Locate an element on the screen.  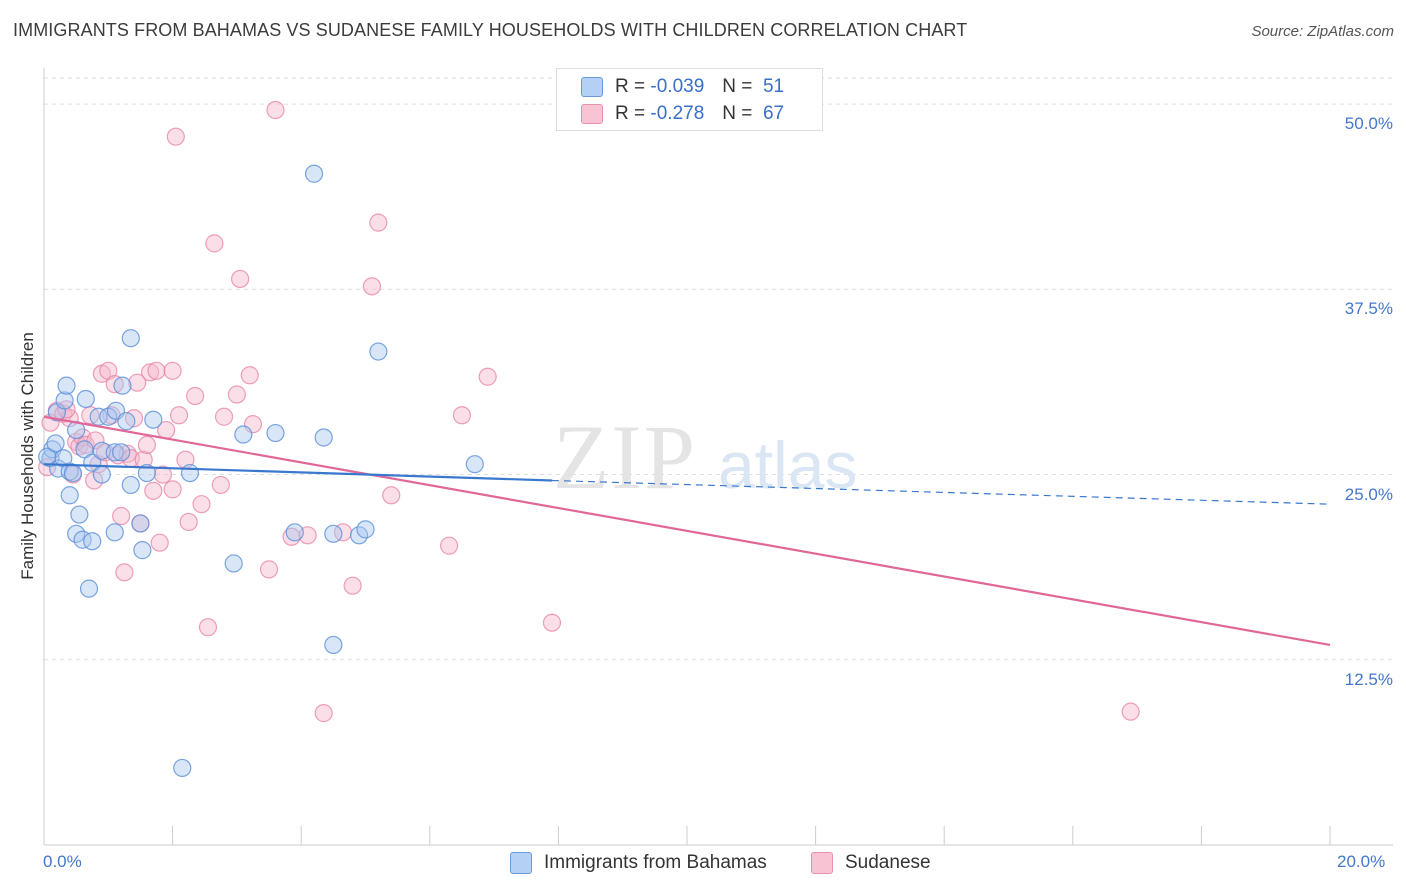
y-tick-label: 50.0% is located at coordinates (1368, 124).